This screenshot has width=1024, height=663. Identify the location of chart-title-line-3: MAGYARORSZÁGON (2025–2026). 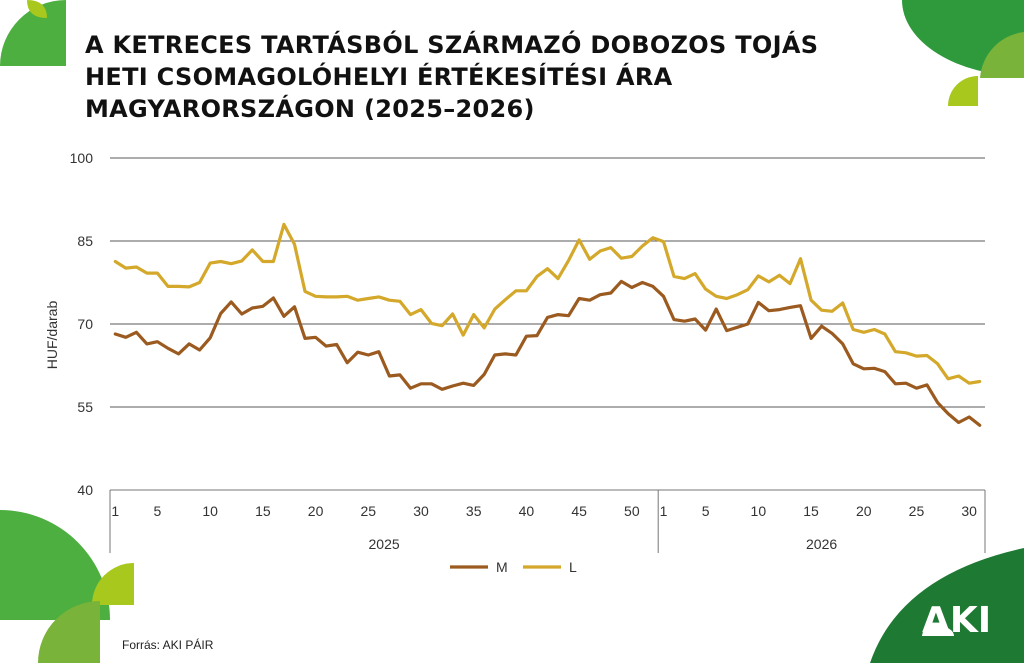
(310, 109).